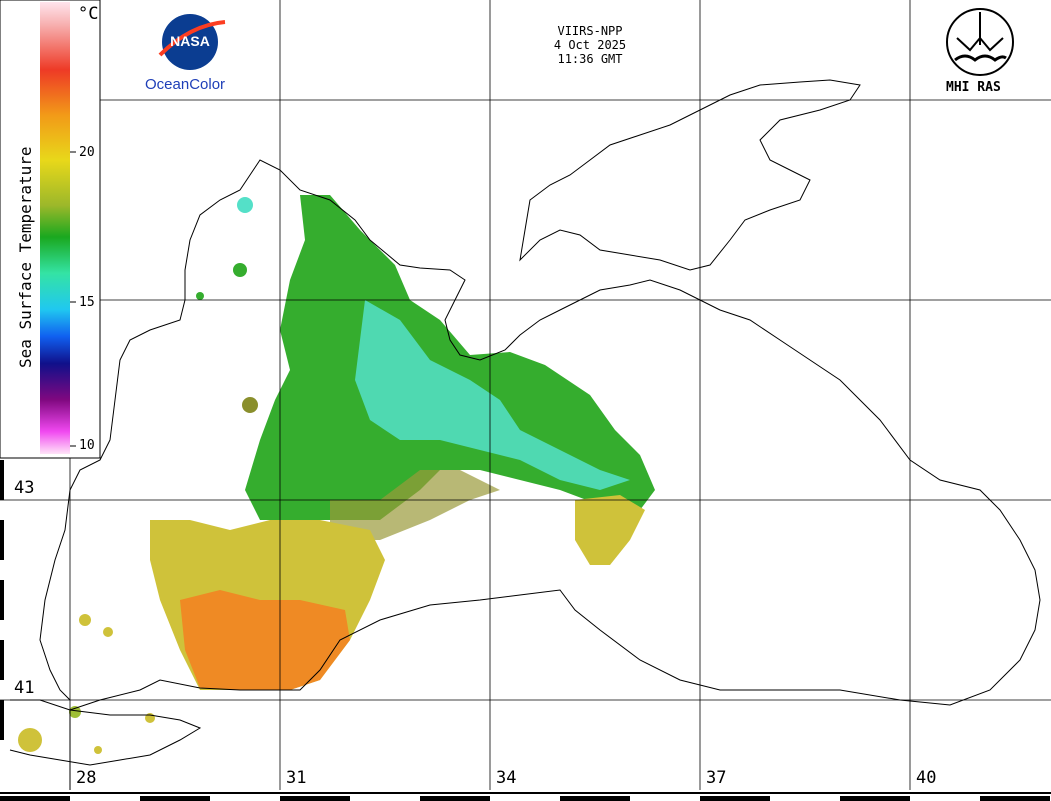 This screenshot has height=801, width=1051. I want to click on colorbar-tick-label: 15, so click(87, 302).